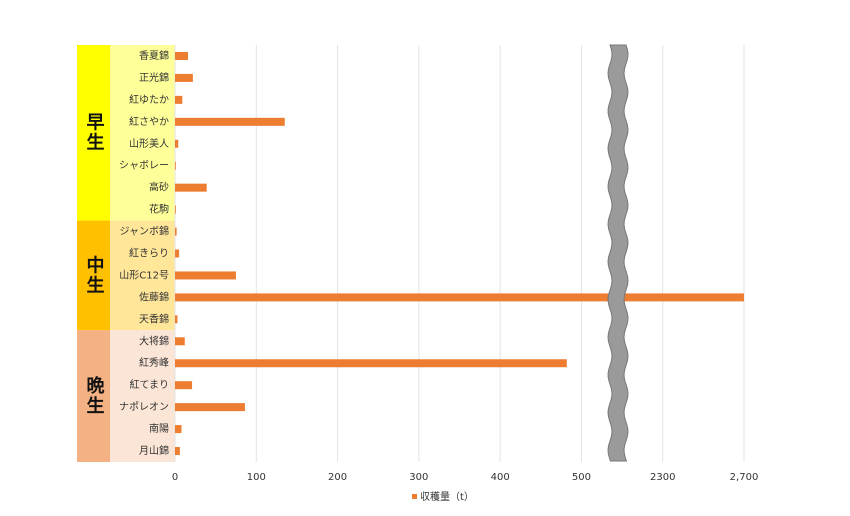  I want to click on category-label: 南陽, so click(159, 428).